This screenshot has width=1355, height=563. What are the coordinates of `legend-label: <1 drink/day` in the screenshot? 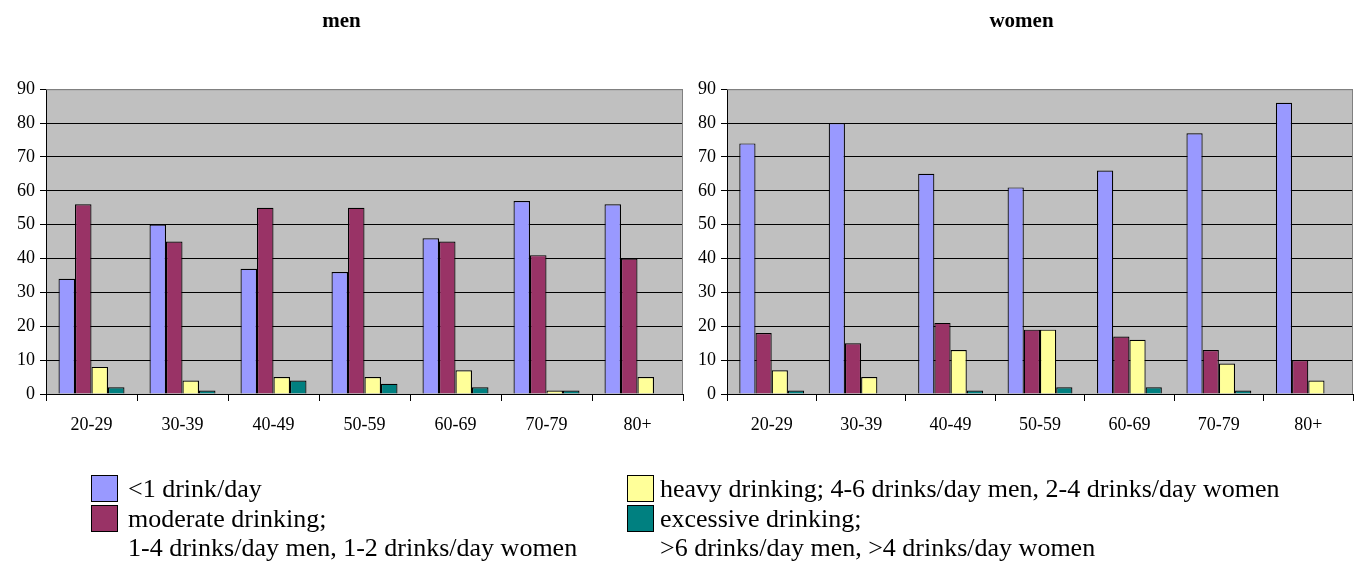 It's located at (195, 488).